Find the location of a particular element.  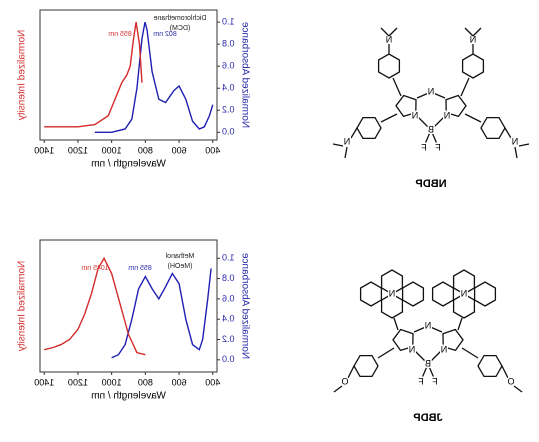

x-tick-label: 1400 is located at coordinates (44, 382).